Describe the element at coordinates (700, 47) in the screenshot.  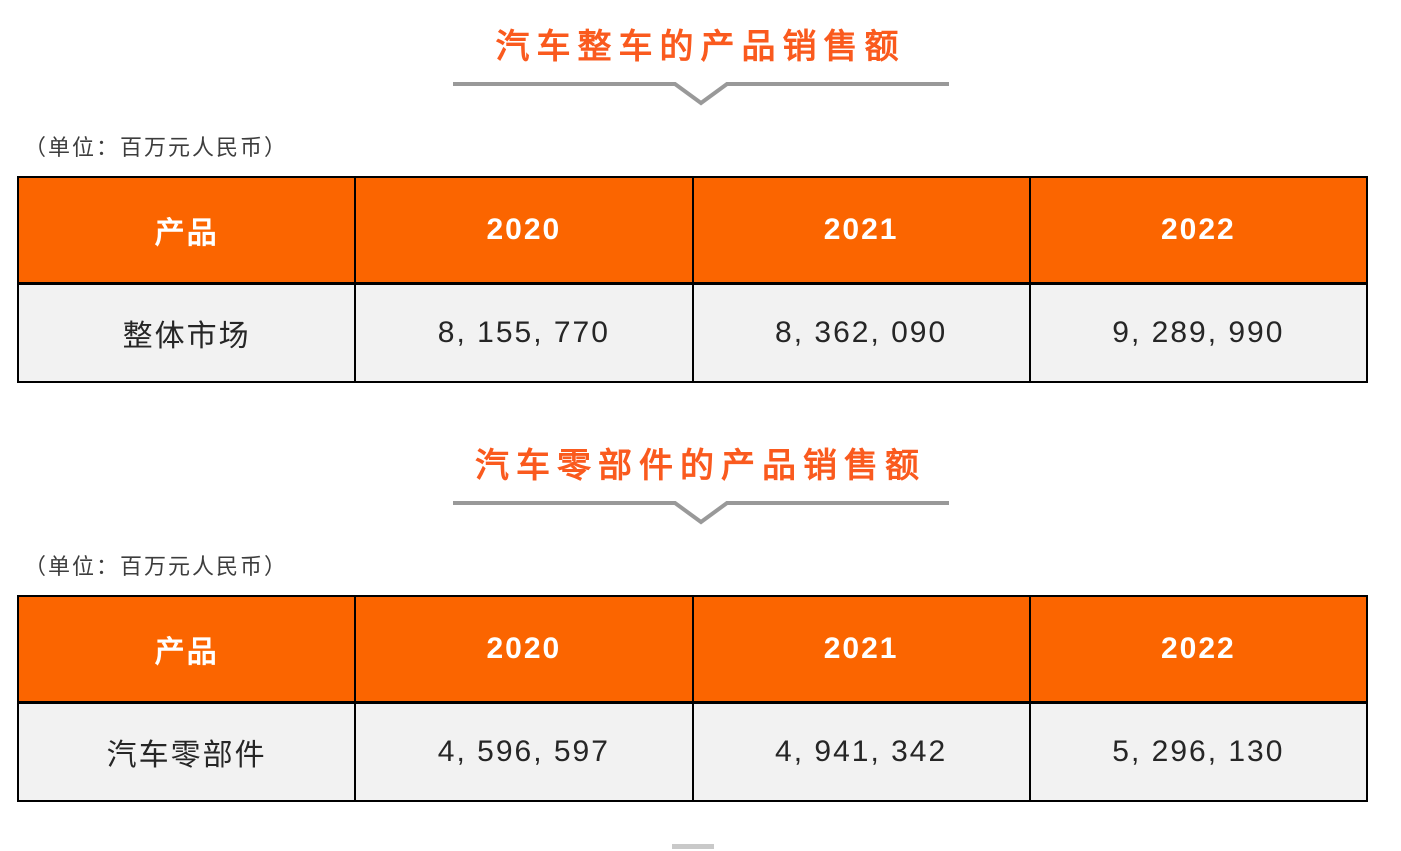
I see `section-title: 汽车整车的产品销售额` at that location.